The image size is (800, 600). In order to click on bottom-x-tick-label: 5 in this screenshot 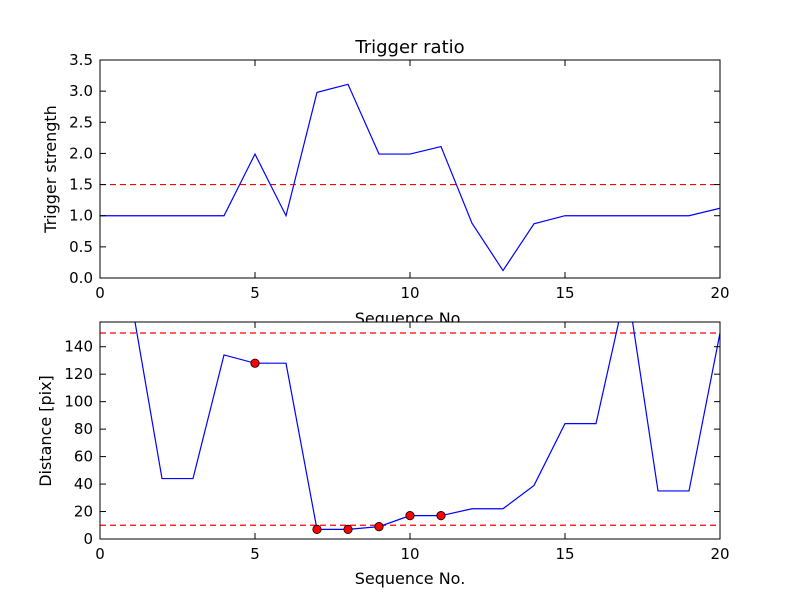, I will do `click(255, 554)`.